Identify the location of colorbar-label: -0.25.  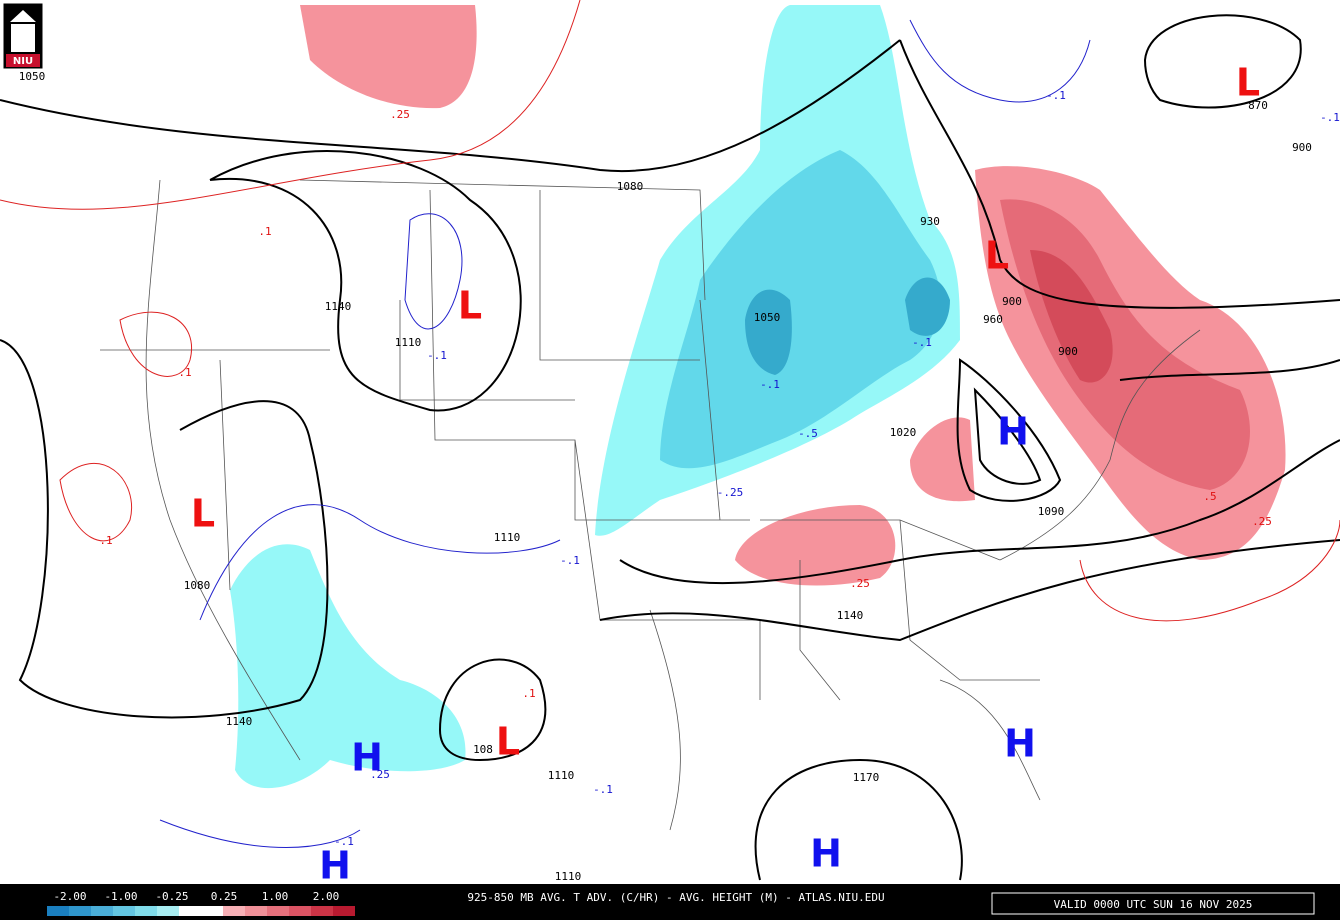
(171, 896).